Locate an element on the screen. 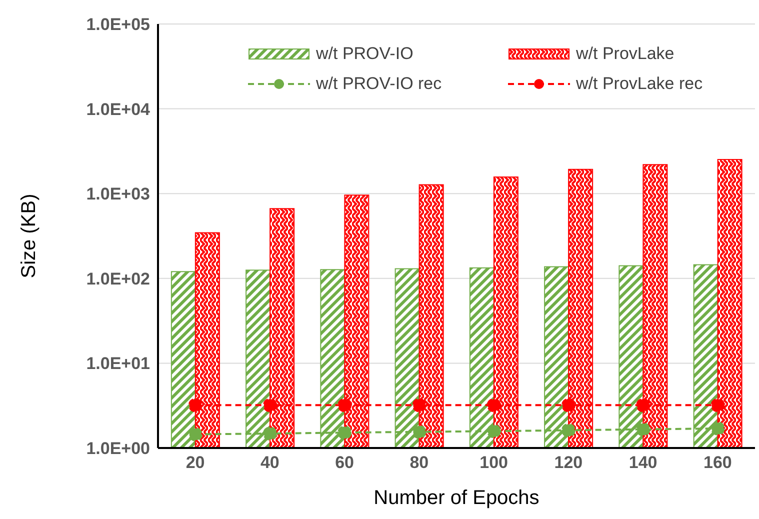 Image resolution: width=759 pixels, height=519 pixels. y-tick-label: 1.0E+02 is located at coordinates (118, 278).